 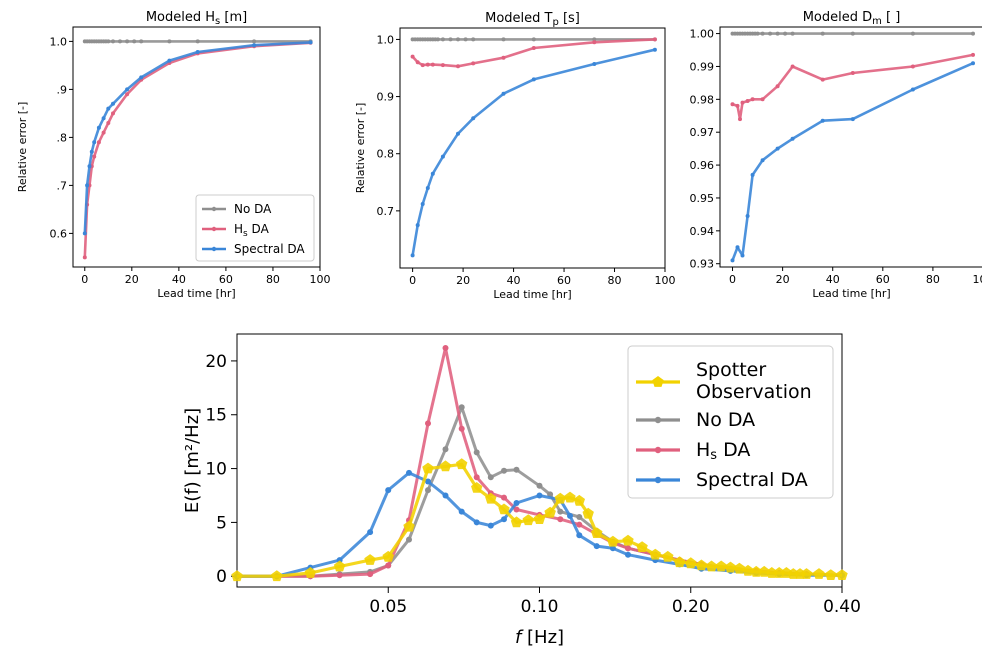 What do you see at coordinates (463, 280) in the screenshot?
I see `tp-xtick-label: 20` at bounding box center [463, 280].